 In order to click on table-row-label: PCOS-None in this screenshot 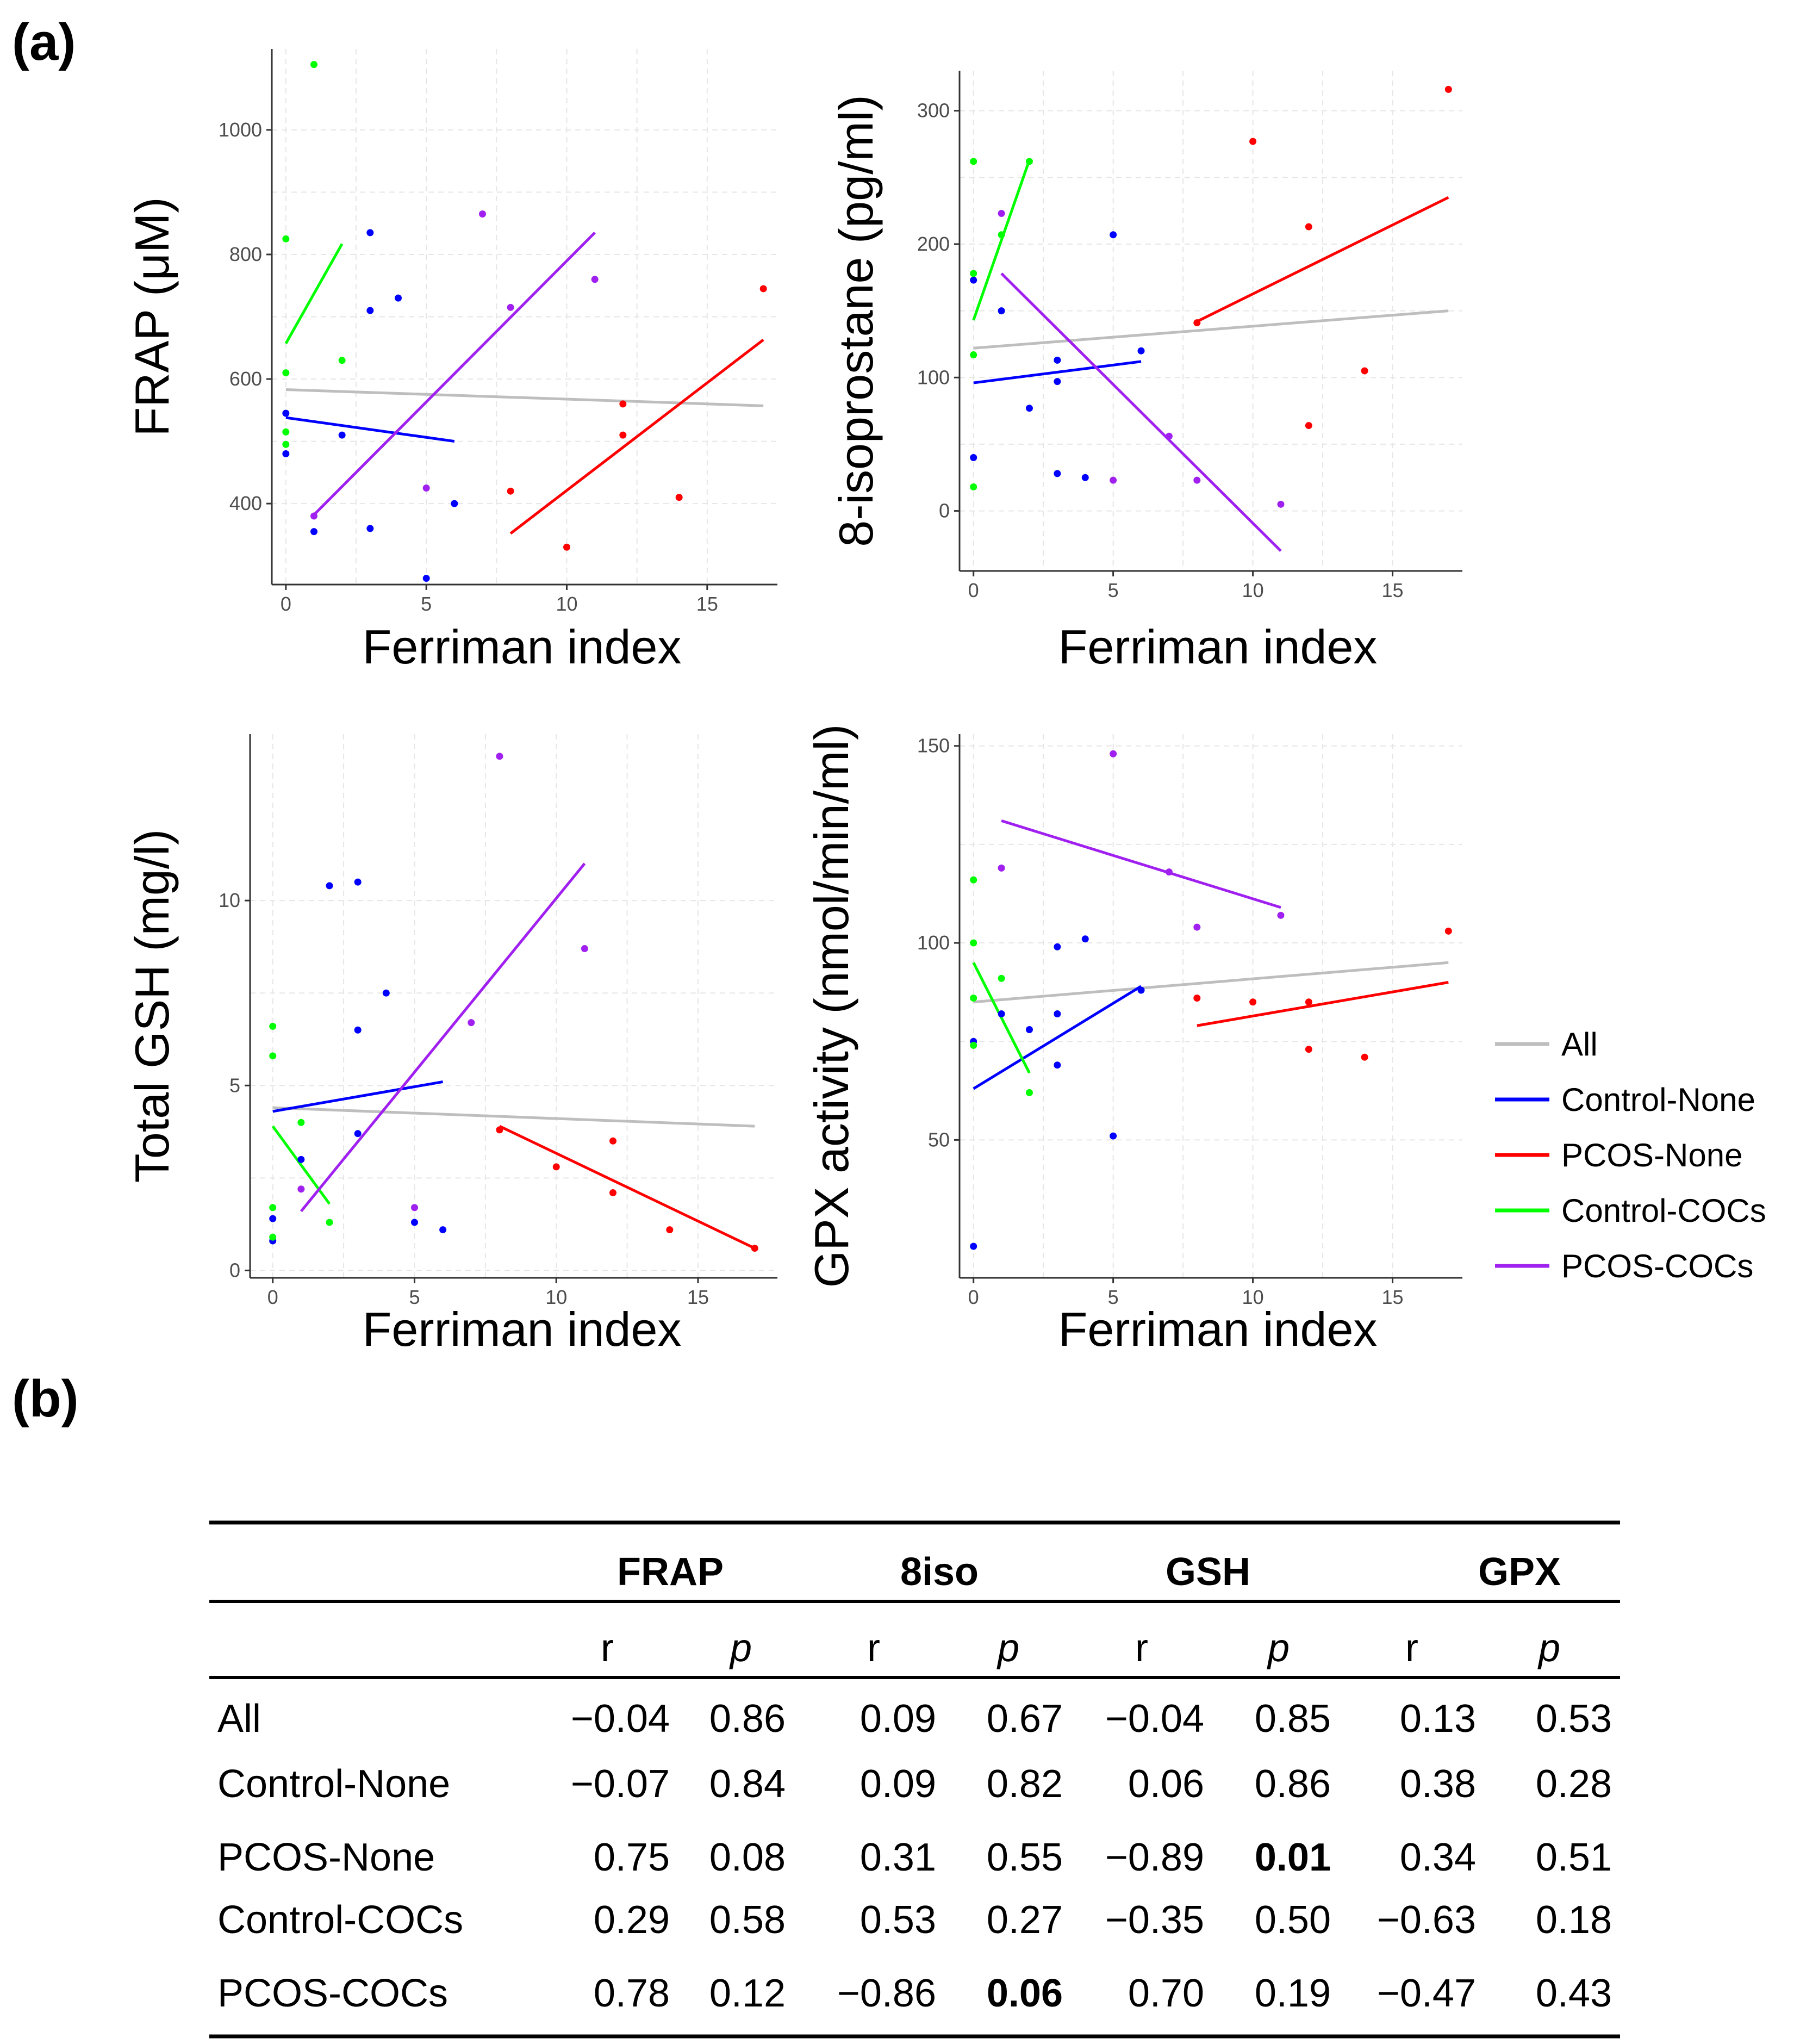, I will do `click(326, 1857)`.